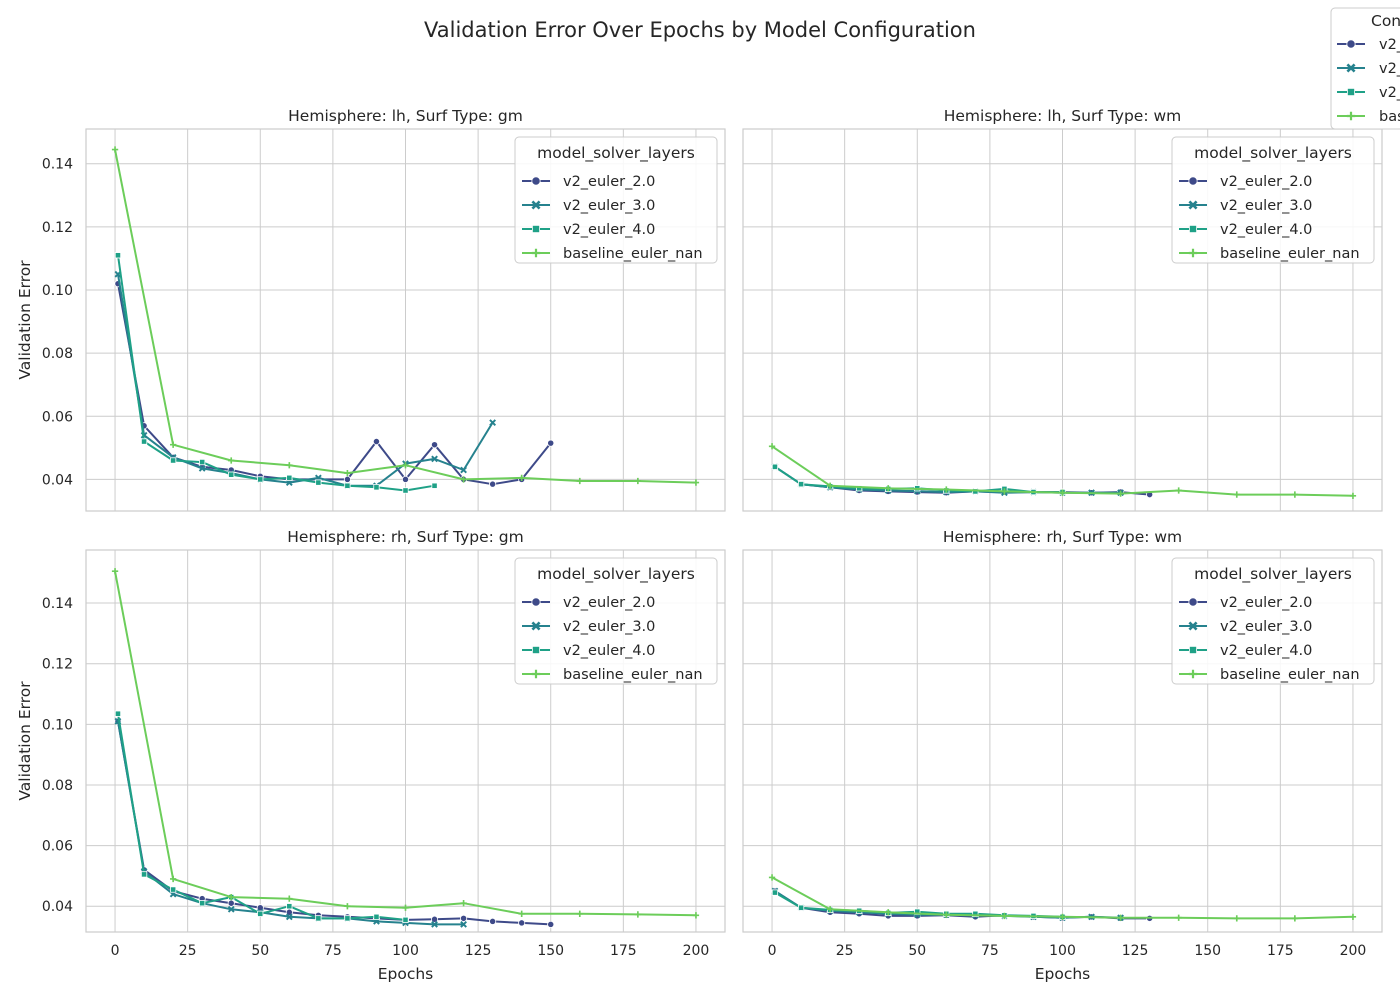  I want to click on legend-entry: v2_euler_2.0, so click(1266, 603).